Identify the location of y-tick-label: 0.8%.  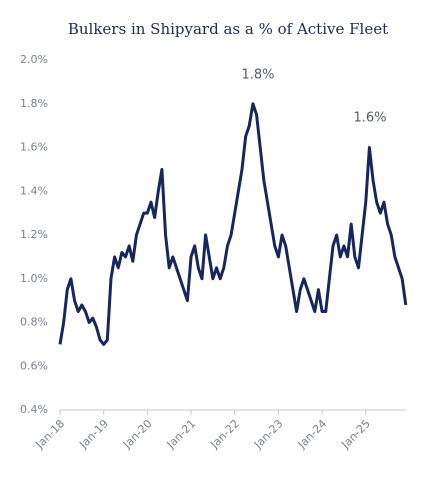
(34, 322).